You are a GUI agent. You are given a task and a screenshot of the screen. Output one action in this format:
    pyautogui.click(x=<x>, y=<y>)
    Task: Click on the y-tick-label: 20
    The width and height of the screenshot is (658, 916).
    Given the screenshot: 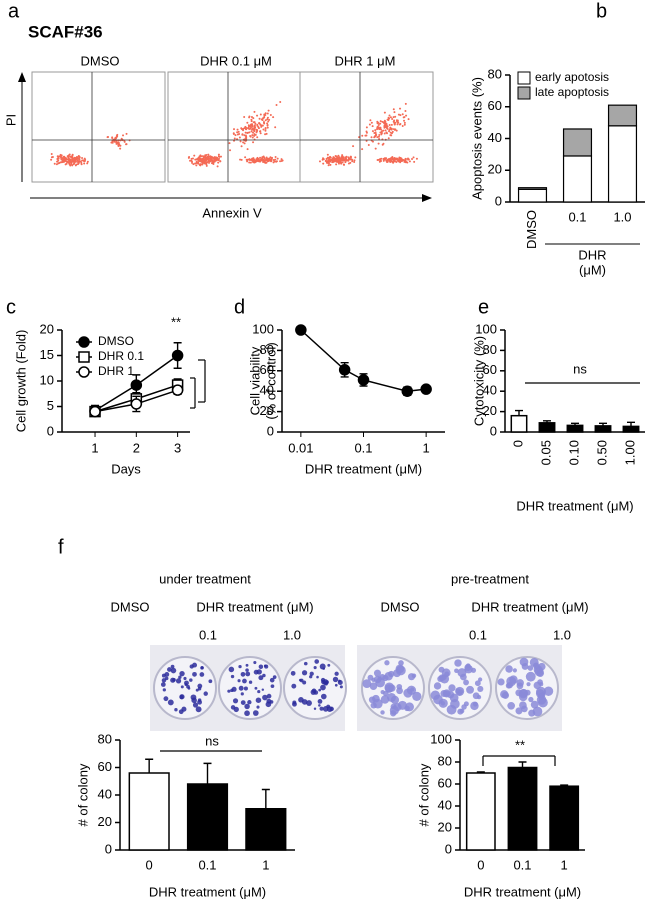 What is the action you would take?
    pyautogui.click(x=445, y=826)
    